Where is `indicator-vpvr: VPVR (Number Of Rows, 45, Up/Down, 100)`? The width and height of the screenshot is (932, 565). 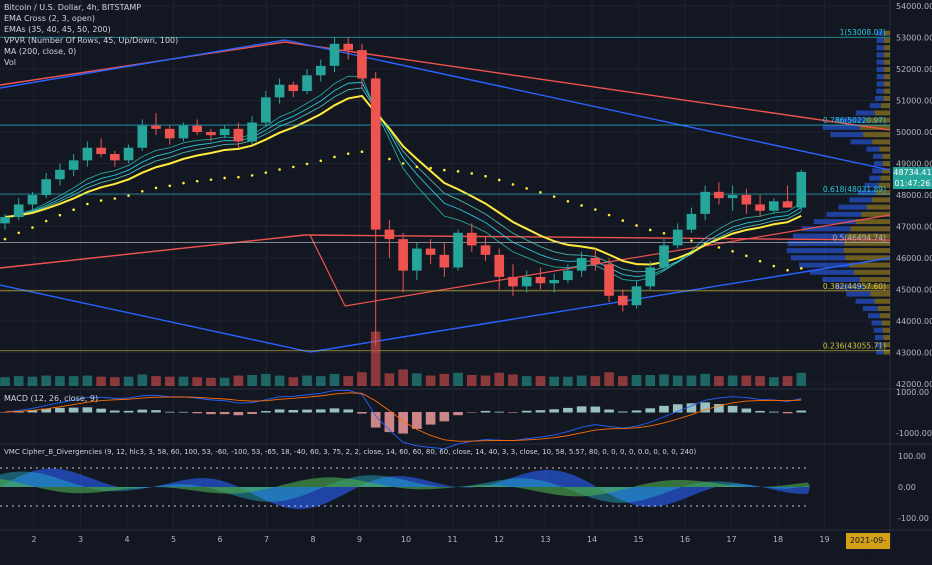 indicator-vpvr: VPVR (Number Of Rows, 45, Up/Down, 100) is located at coordinates (91, 40).